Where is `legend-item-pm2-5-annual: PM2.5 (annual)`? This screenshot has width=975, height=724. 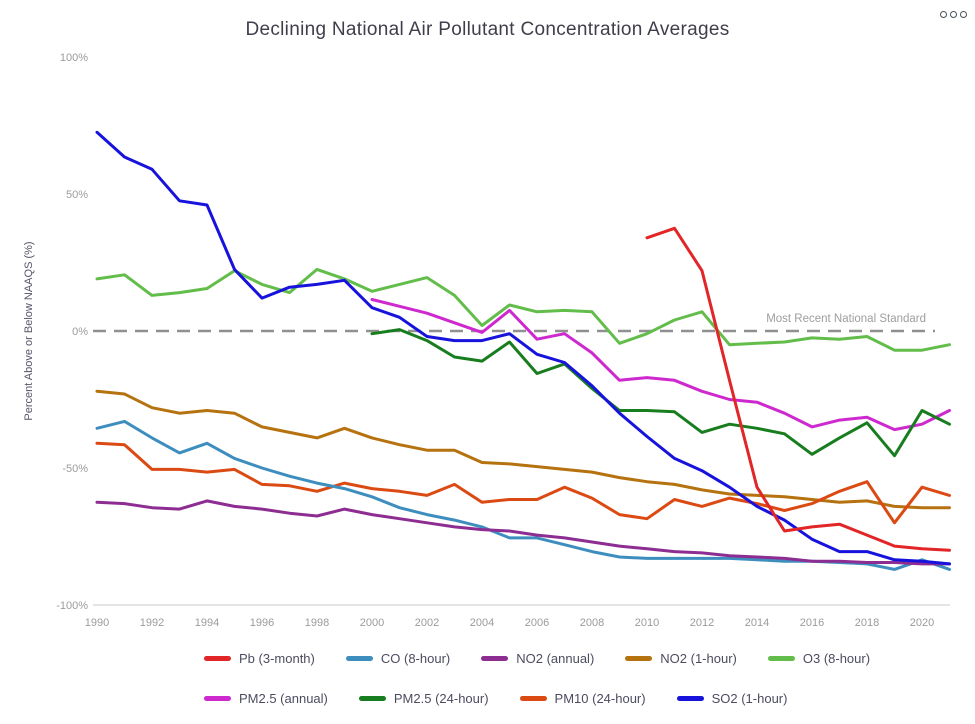
legend-item-pm2-5-annual: PM2.5 (annual) is located at coordinates (266, 698).